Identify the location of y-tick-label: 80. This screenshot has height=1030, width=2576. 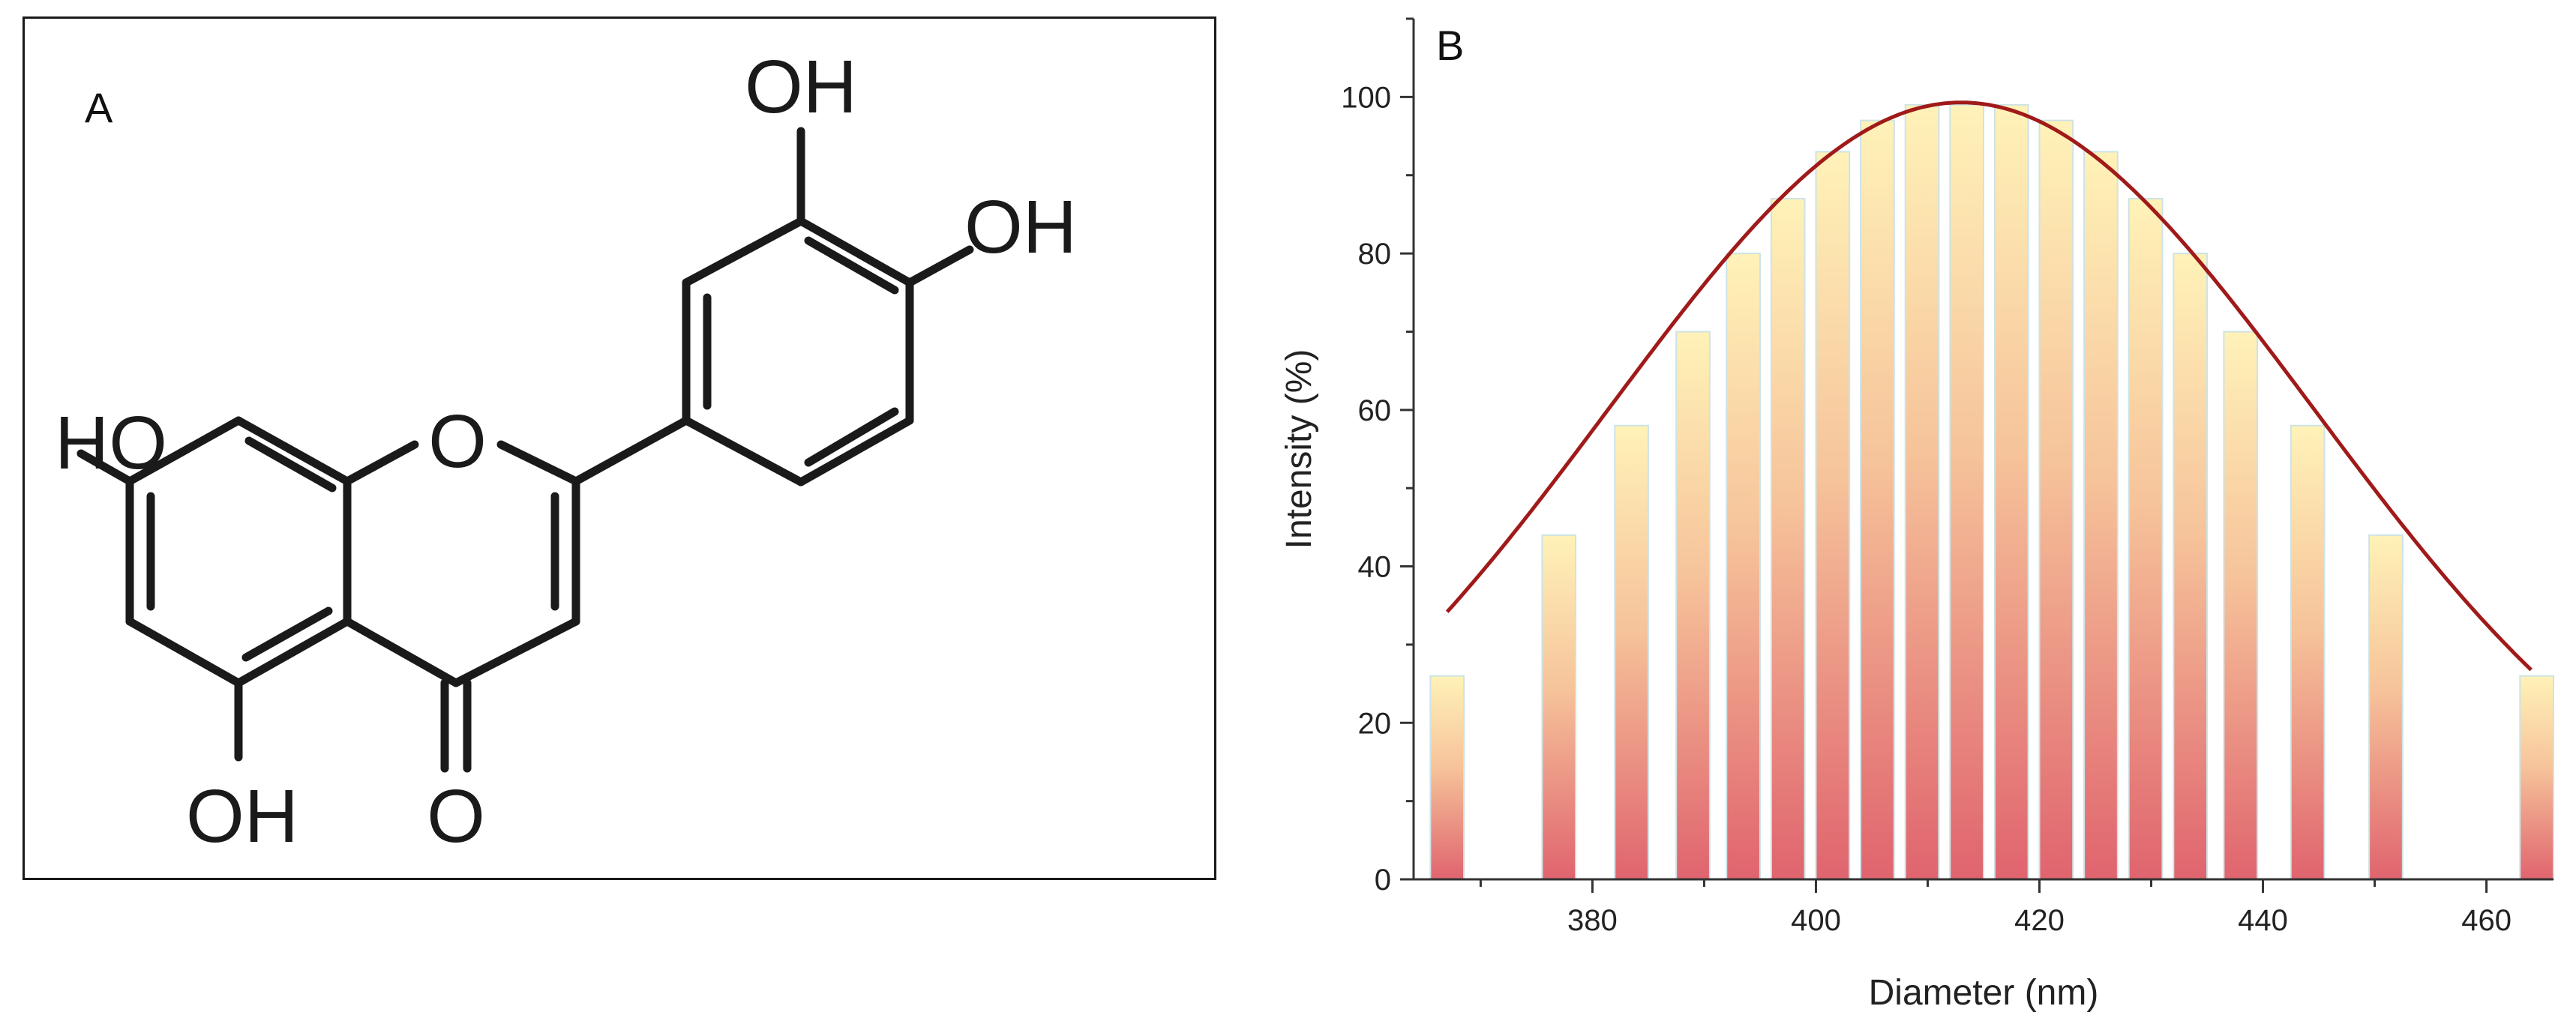
(1375, 255).